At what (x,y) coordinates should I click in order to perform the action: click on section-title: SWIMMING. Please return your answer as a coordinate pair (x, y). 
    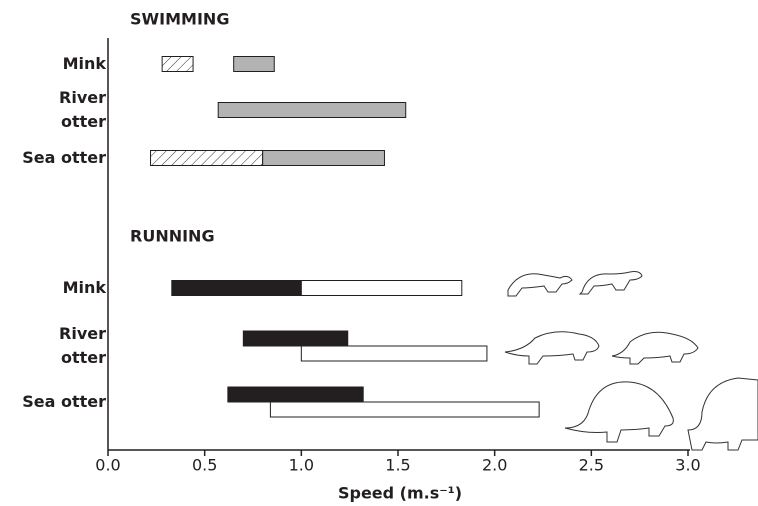
    Looking at the image, I should click on (179, 19).